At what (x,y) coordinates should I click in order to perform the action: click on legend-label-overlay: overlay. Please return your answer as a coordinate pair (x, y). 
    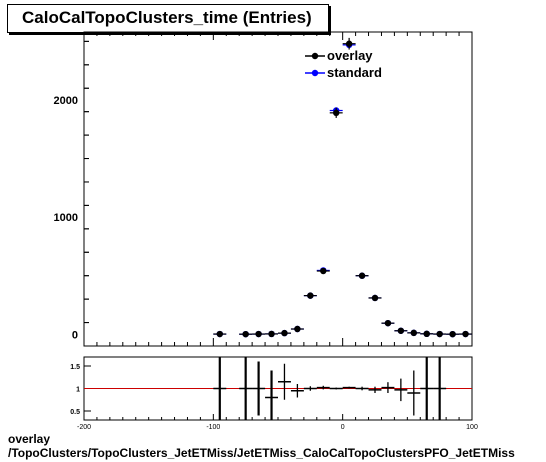
    Looking at the image, I should click on (350, 55).